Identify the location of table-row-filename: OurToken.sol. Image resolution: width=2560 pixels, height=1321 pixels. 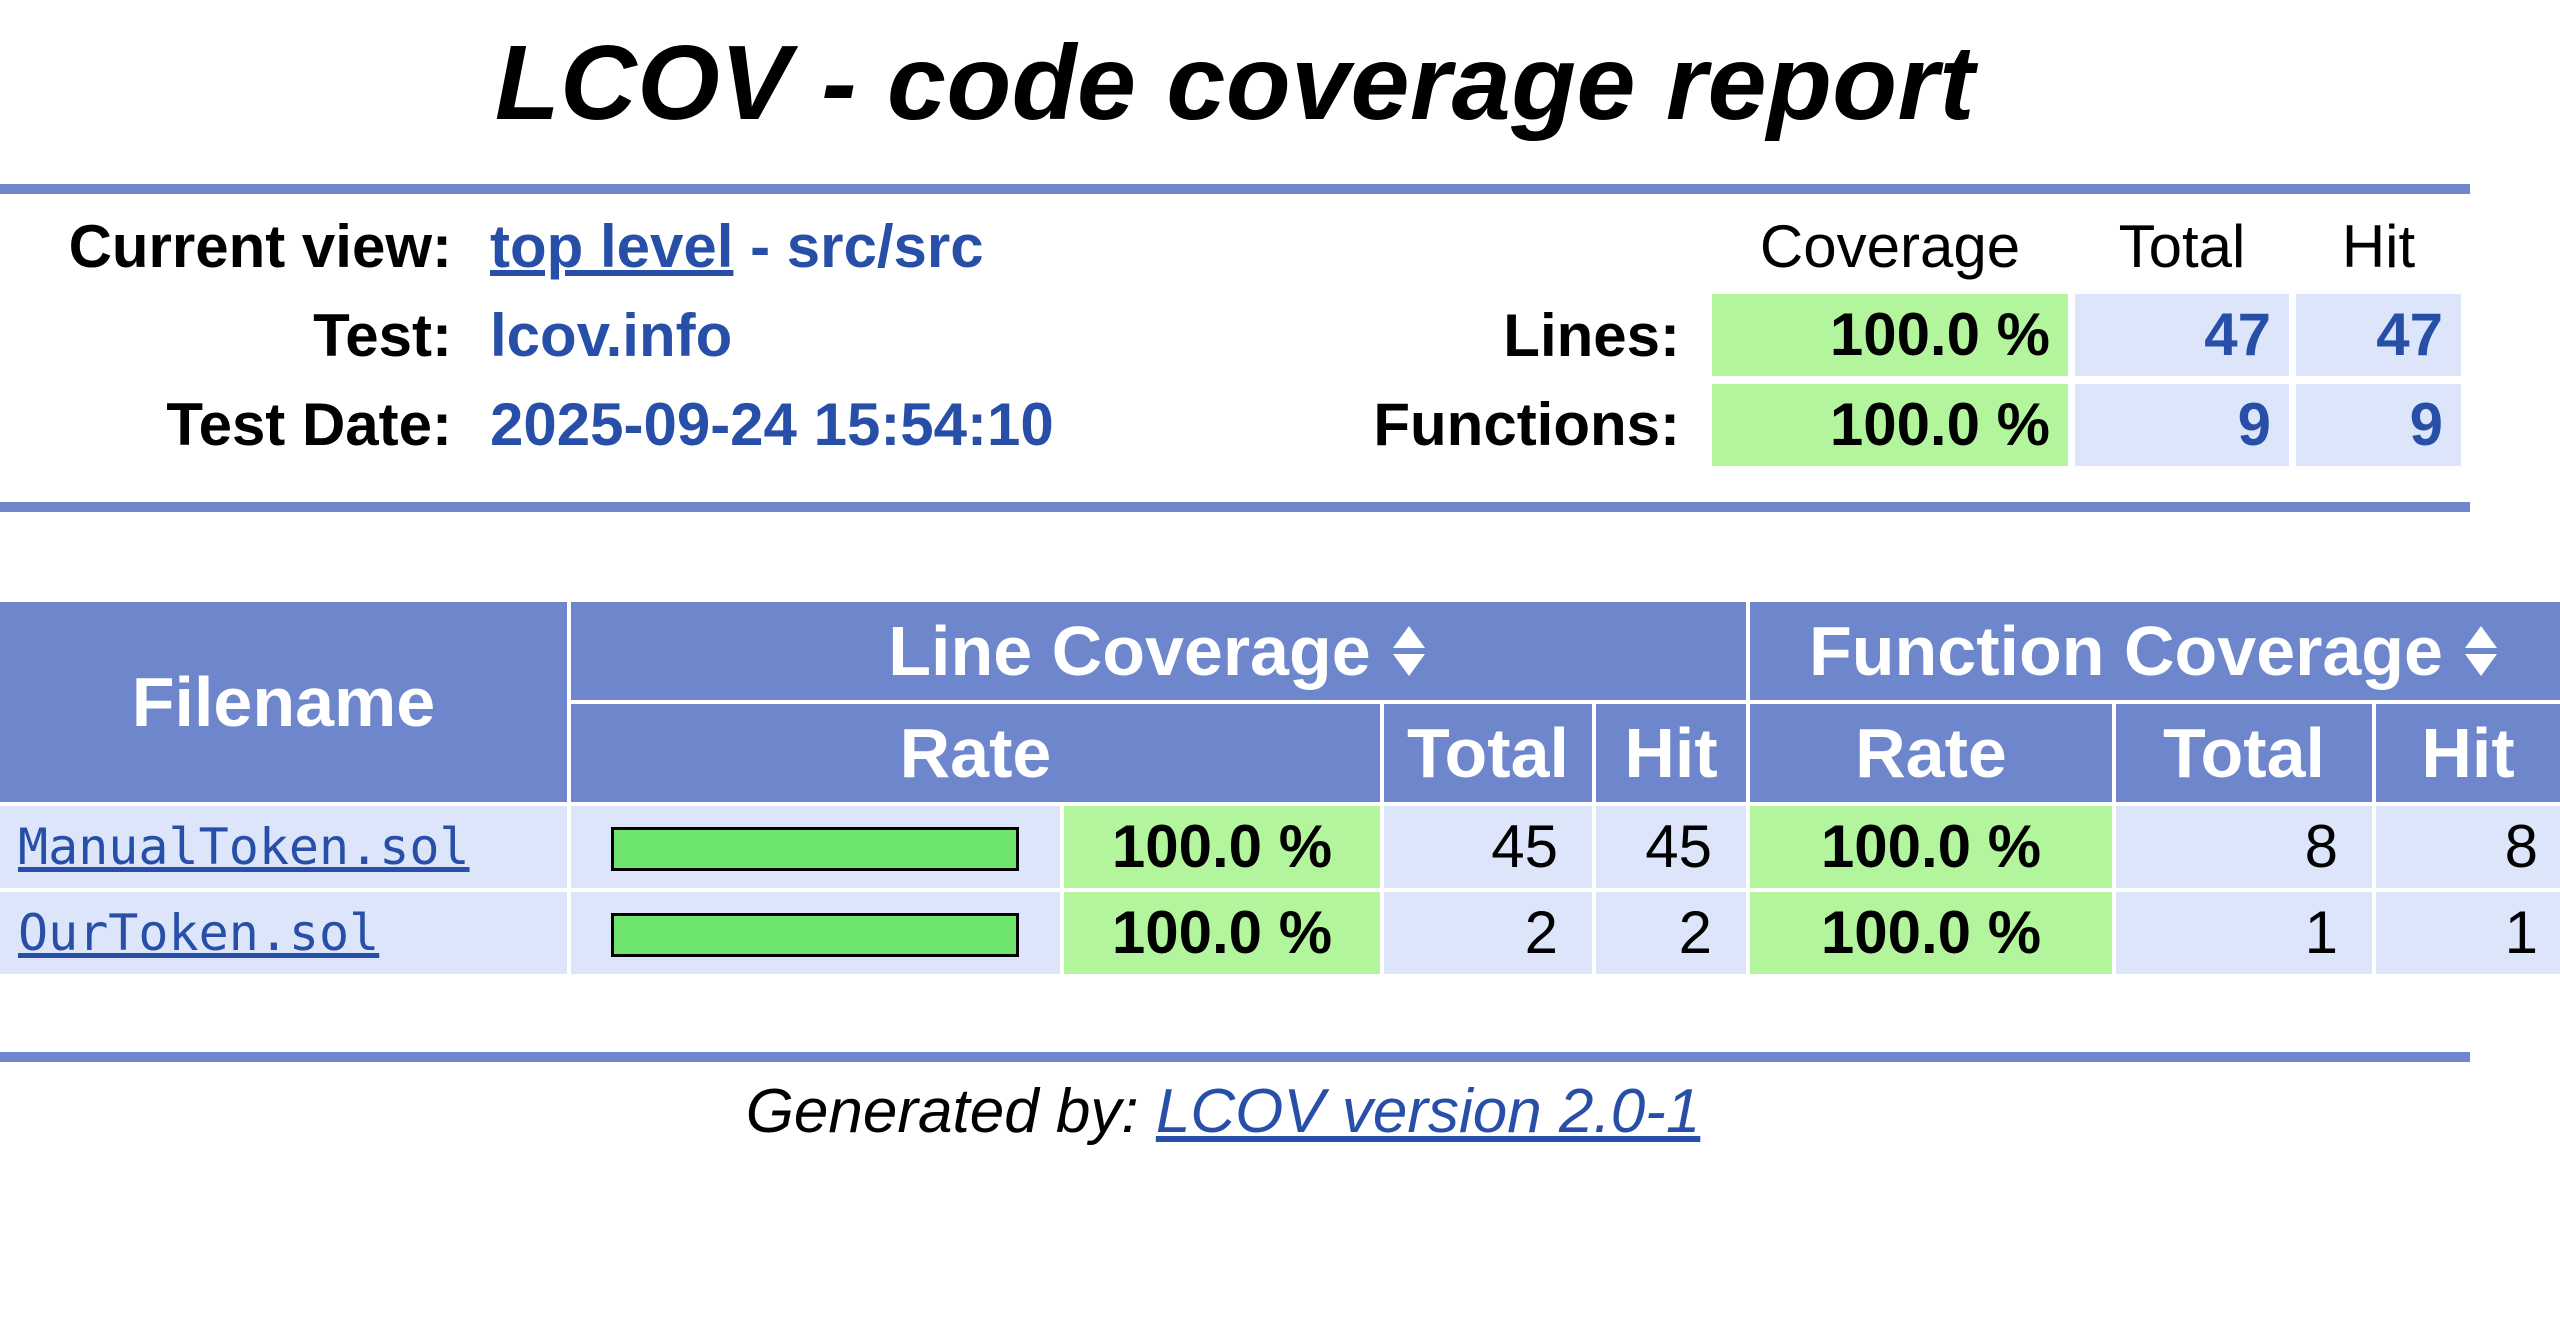
(283, 933).